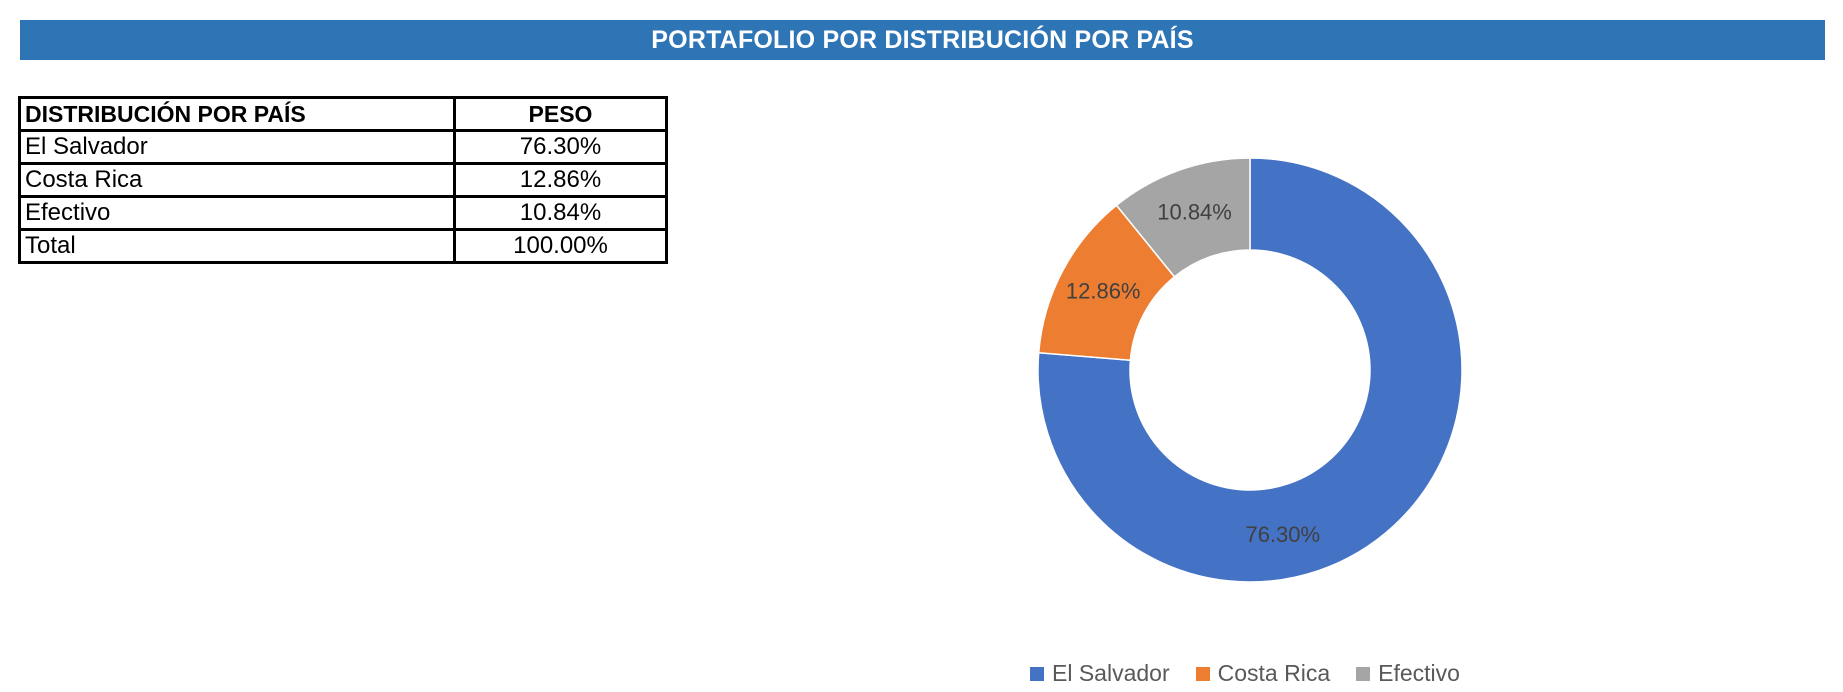  I want to click on row-peso: 10.84%, so click(560, 213).